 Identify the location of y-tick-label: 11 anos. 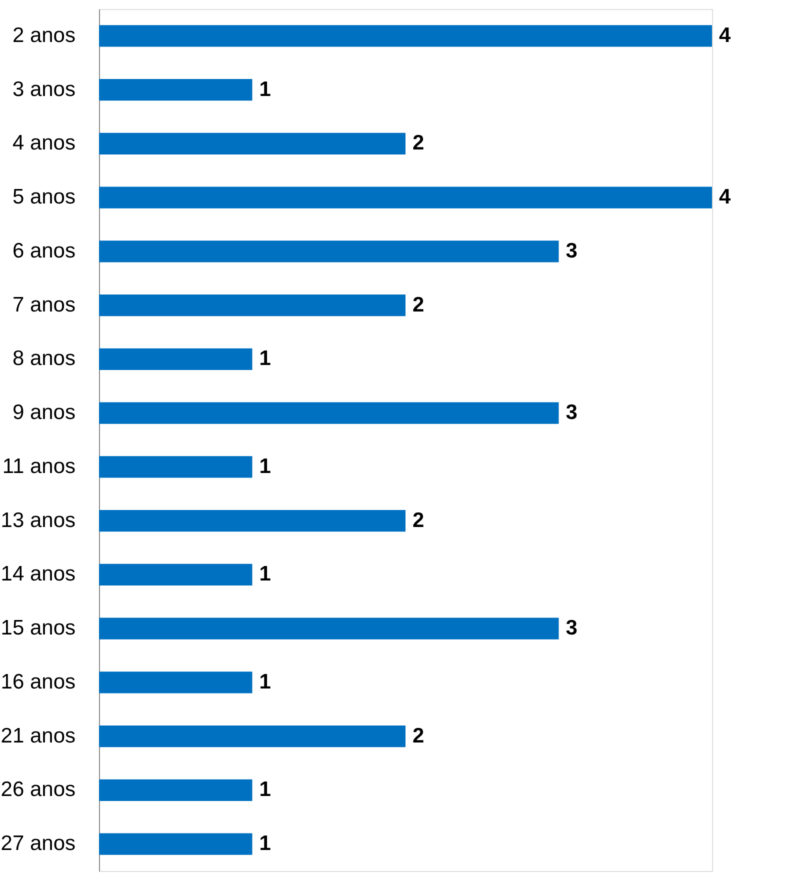
(39, 466).